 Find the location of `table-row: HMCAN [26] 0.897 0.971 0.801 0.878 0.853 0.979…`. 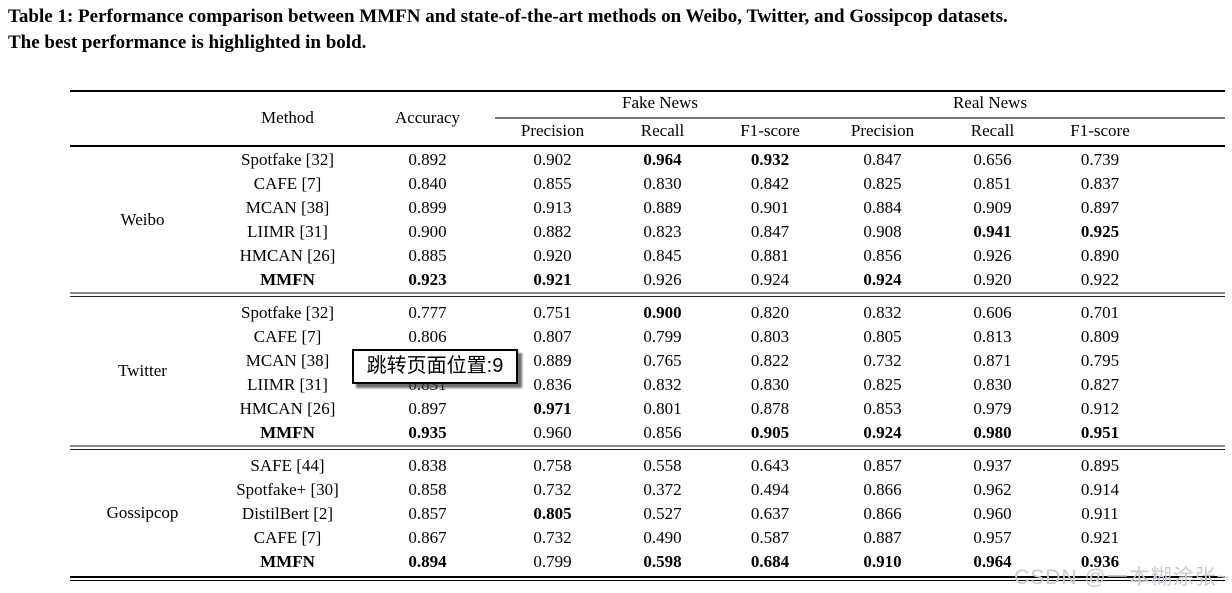

table-row: HMCAN [26] 0.897 0.971 0.801 0.878 0.853 0.979… is located at coordinates (647, 409).